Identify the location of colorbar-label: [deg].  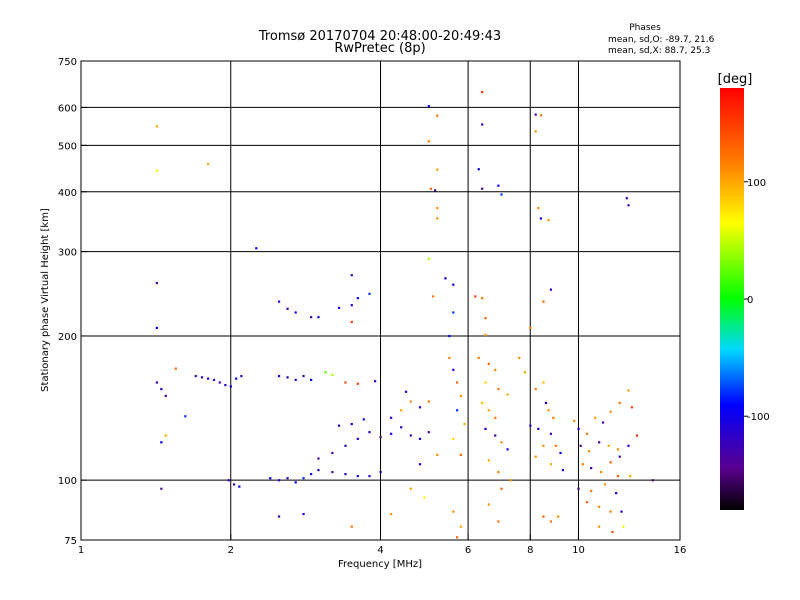
(735, 79).